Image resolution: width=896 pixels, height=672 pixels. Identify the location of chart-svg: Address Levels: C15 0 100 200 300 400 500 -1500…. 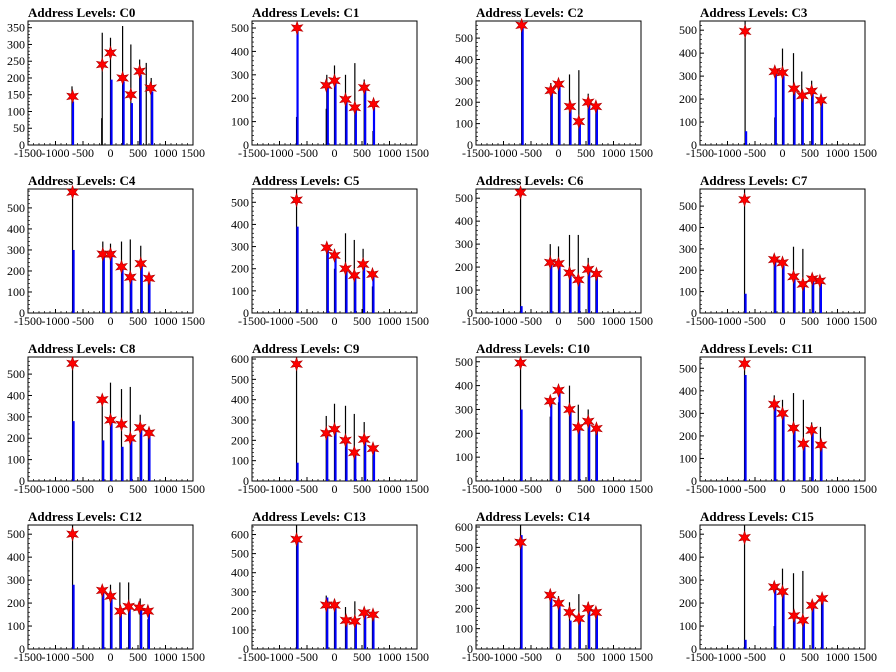
(778, 586).